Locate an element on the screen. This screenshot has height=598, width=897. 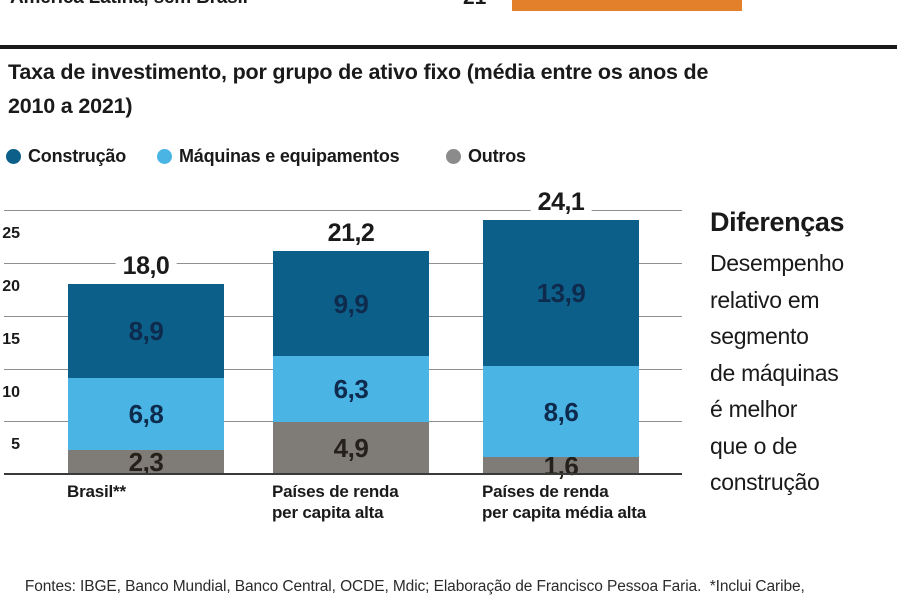
previous-row-label: América Latina, sem Brasil is located at coordinates (129, 4).